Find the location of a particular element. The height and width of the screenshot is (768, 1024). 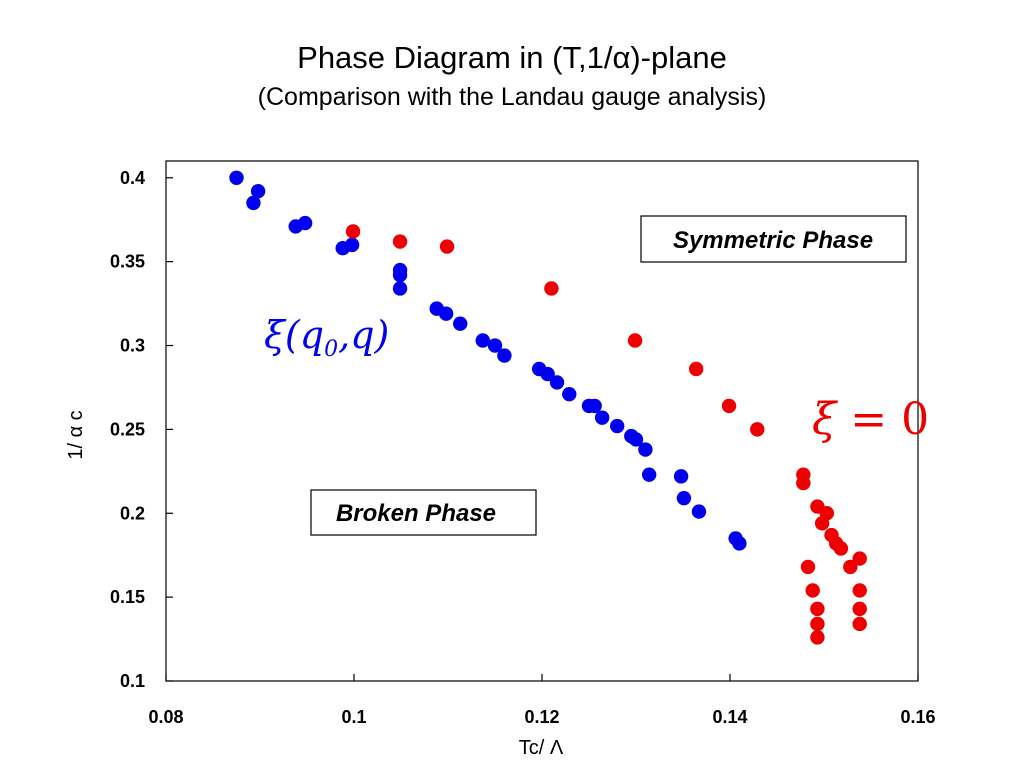

y-tick-label: 0.2 is located at coordinates (132, 513).